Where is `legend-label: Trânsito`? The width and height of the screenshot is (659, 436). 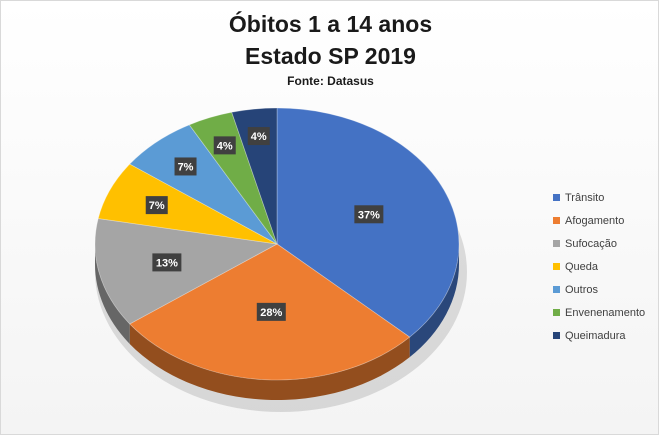
legend-label: Trânsito is located at coordinates (585, 197).